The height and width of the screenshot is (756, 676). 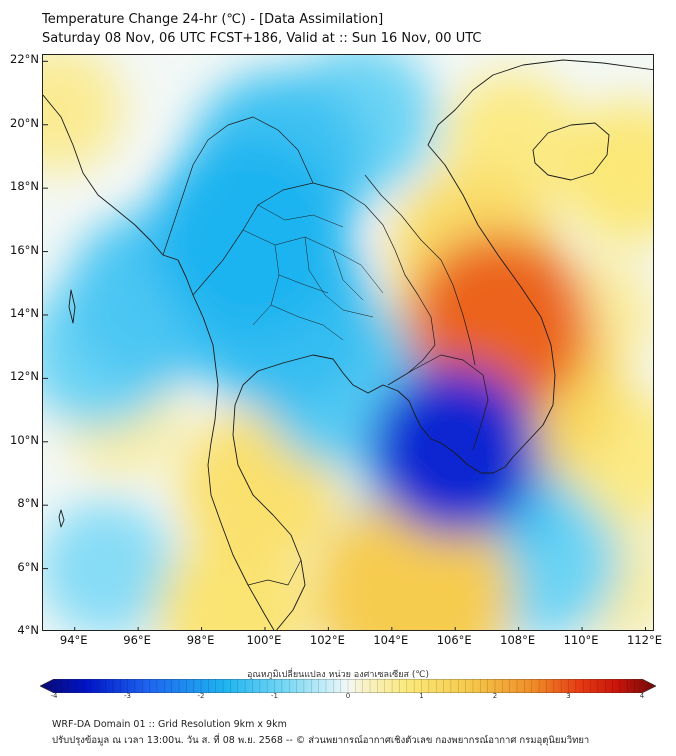 What do you see at coordinates (454, 640) in the screenshot?
I see `lon-label: 106°E` at bounding box center [454, 640].